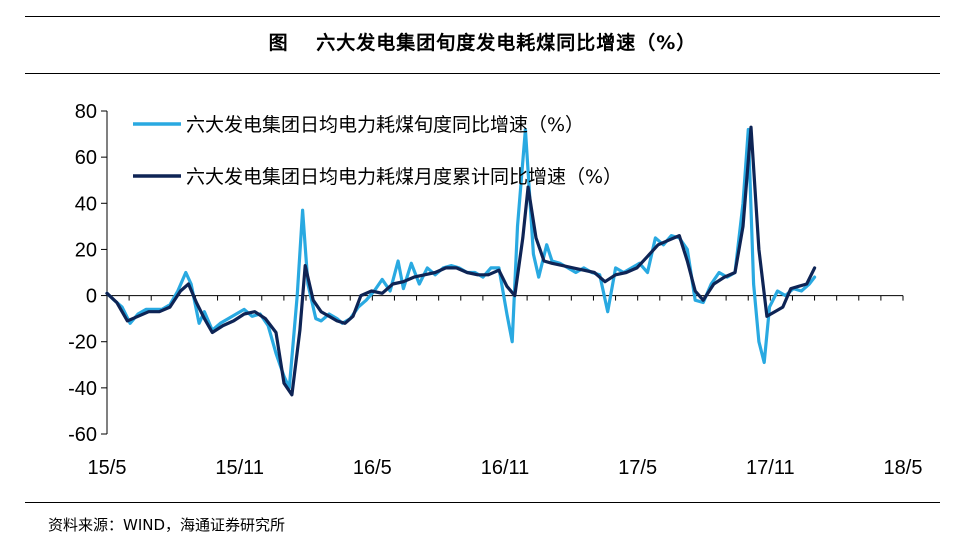  What do you see at coordinates (385, 125) in the screenshot?
I see `legend-label-1: 六大发电集团日均电力耗煤旬度同比增速（%）` at bounding box center [385, 125].